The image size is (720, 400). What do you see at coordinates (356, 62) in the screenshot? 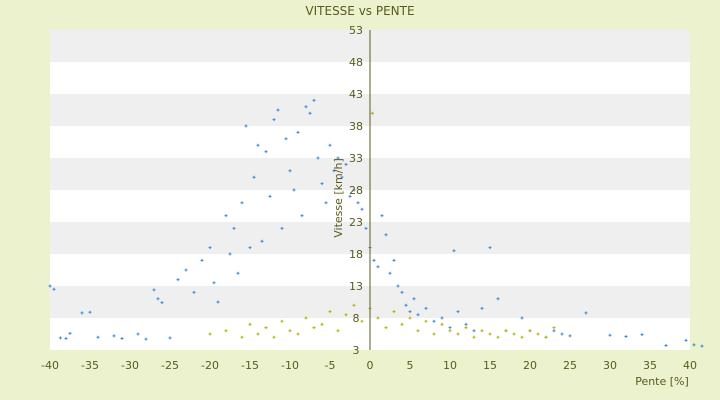
I see `y-tick-label: 48` at bounding box center [356, 62].